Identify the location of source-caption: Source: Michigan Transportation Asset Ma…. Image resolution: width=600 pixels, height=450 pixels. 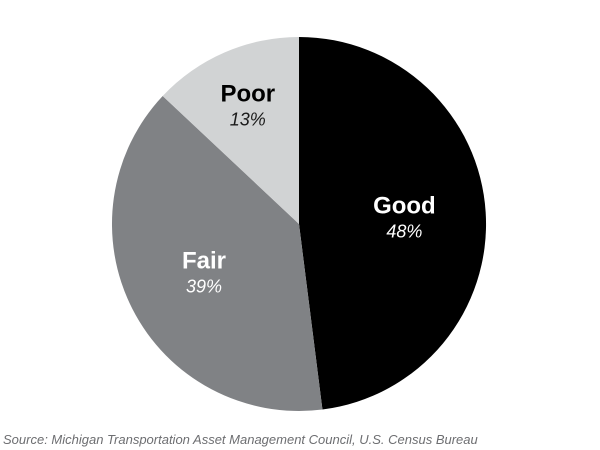
(240, 439).